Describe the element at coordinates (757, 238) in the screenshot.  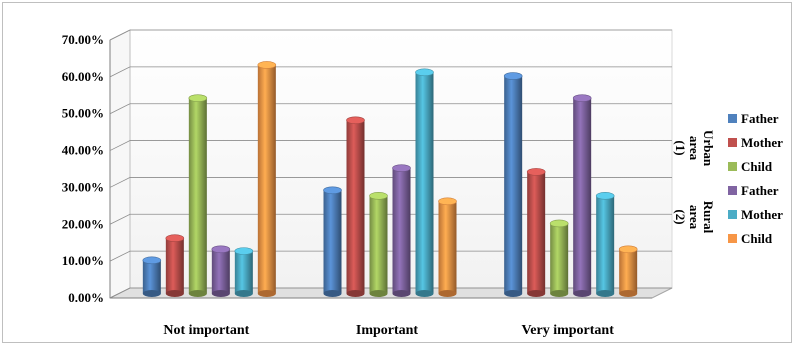
I see `legend-label: Child` at that location.